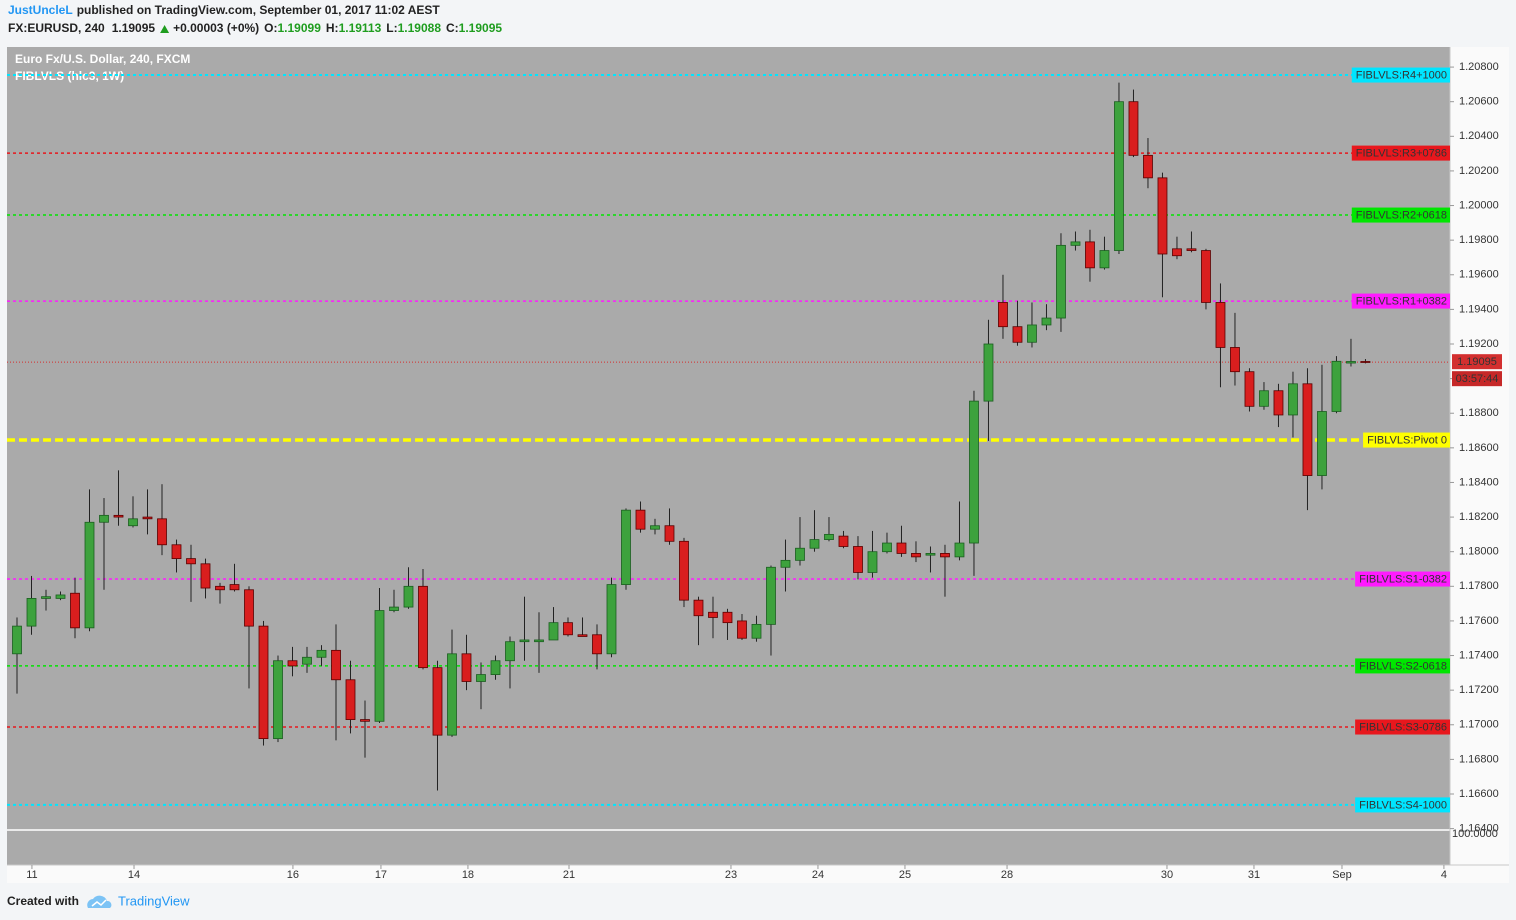 This screenshot has width=1516, height=920. I want to click on y-tick-label: 1.18400, so click(1479, 482).